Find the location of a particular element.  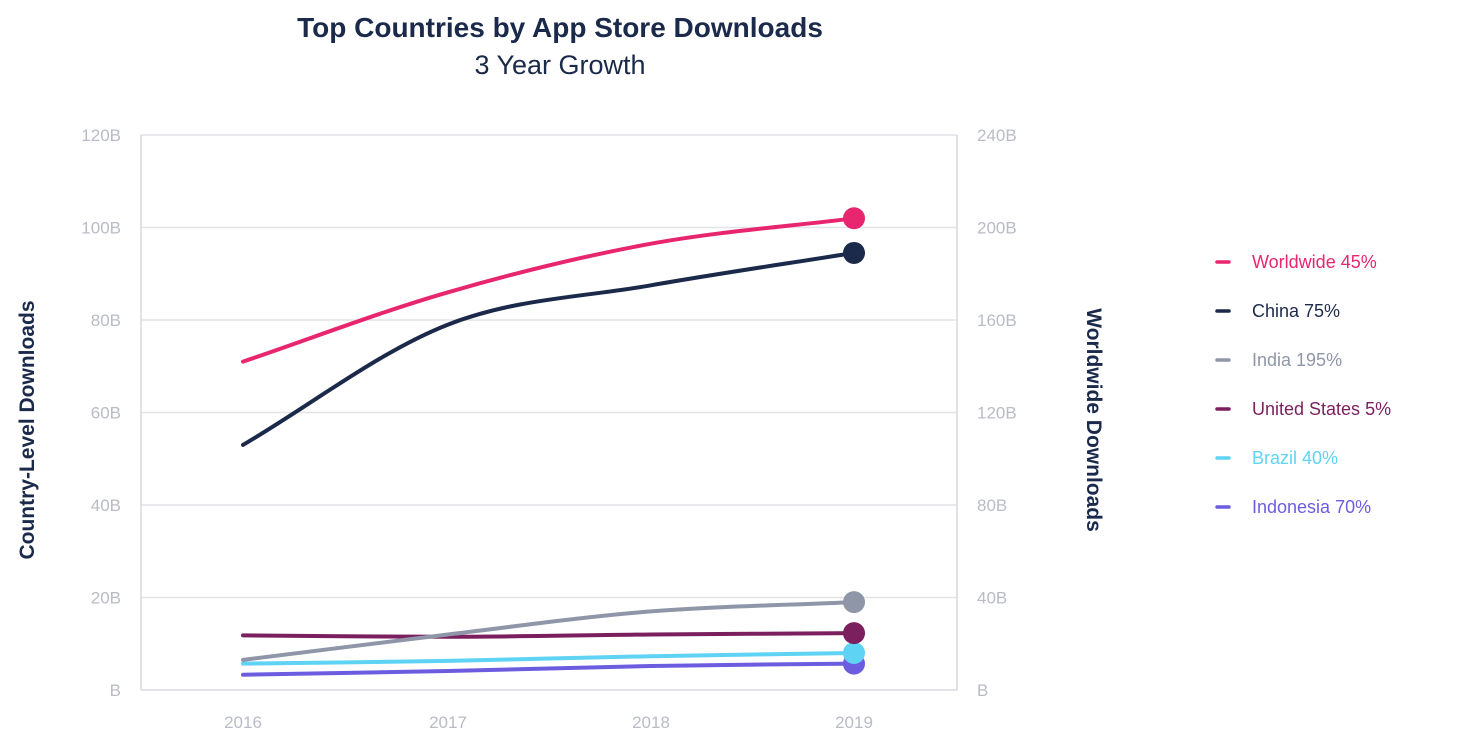

y2-tick-label: B is located at coordinates (982, 690).